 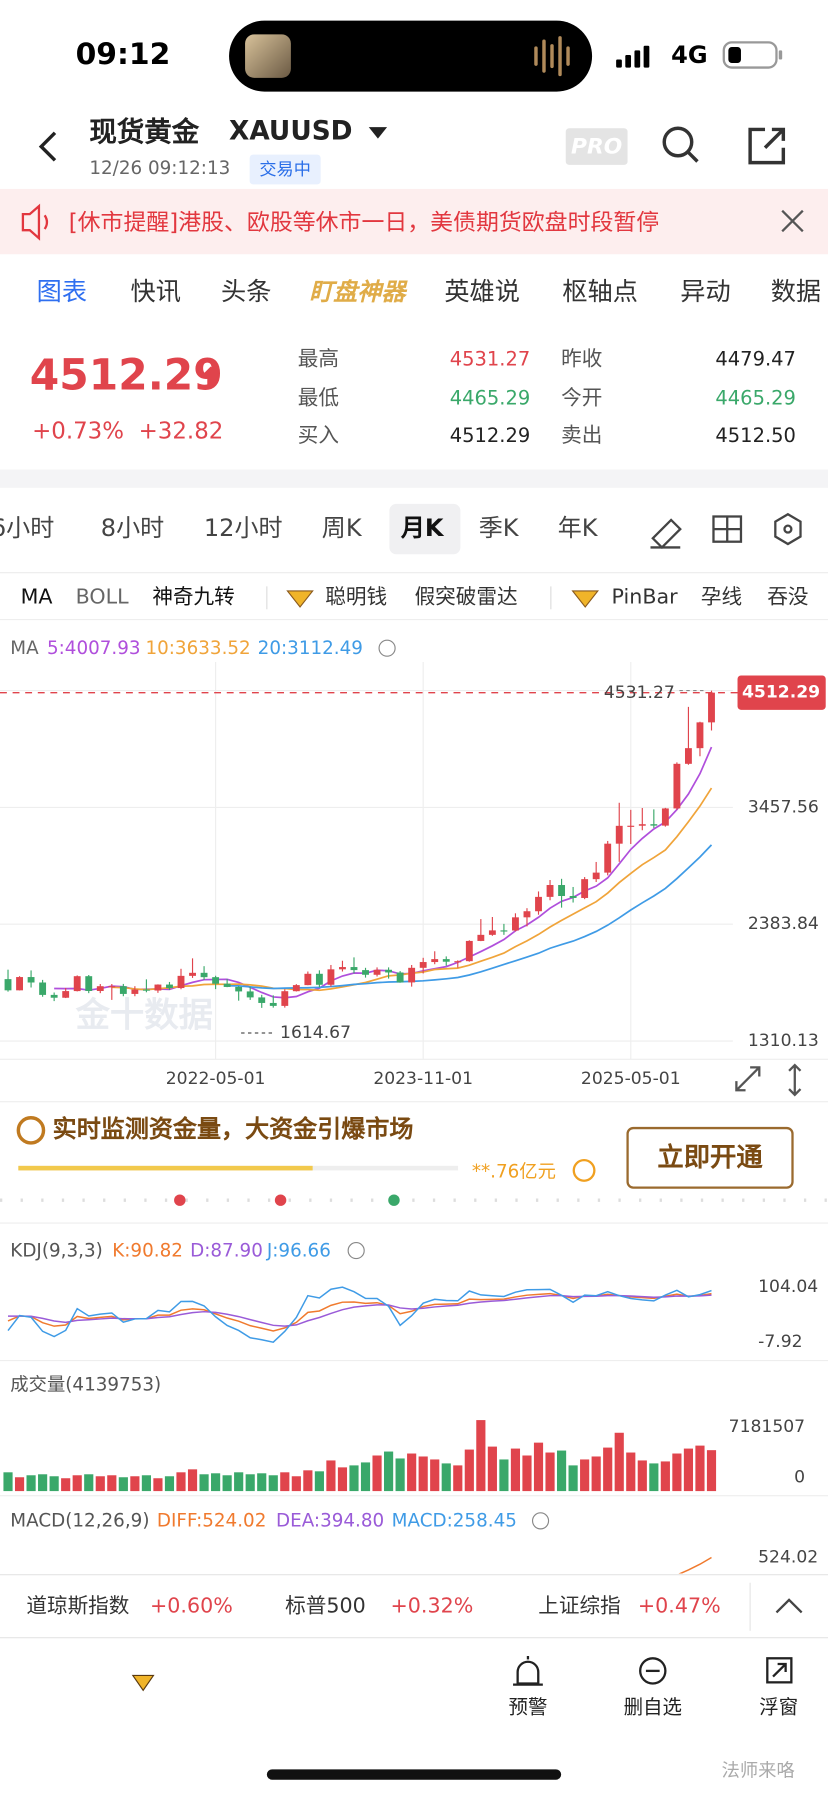 I want to click on pro-badge: PRO, so click(x=596, y=146).